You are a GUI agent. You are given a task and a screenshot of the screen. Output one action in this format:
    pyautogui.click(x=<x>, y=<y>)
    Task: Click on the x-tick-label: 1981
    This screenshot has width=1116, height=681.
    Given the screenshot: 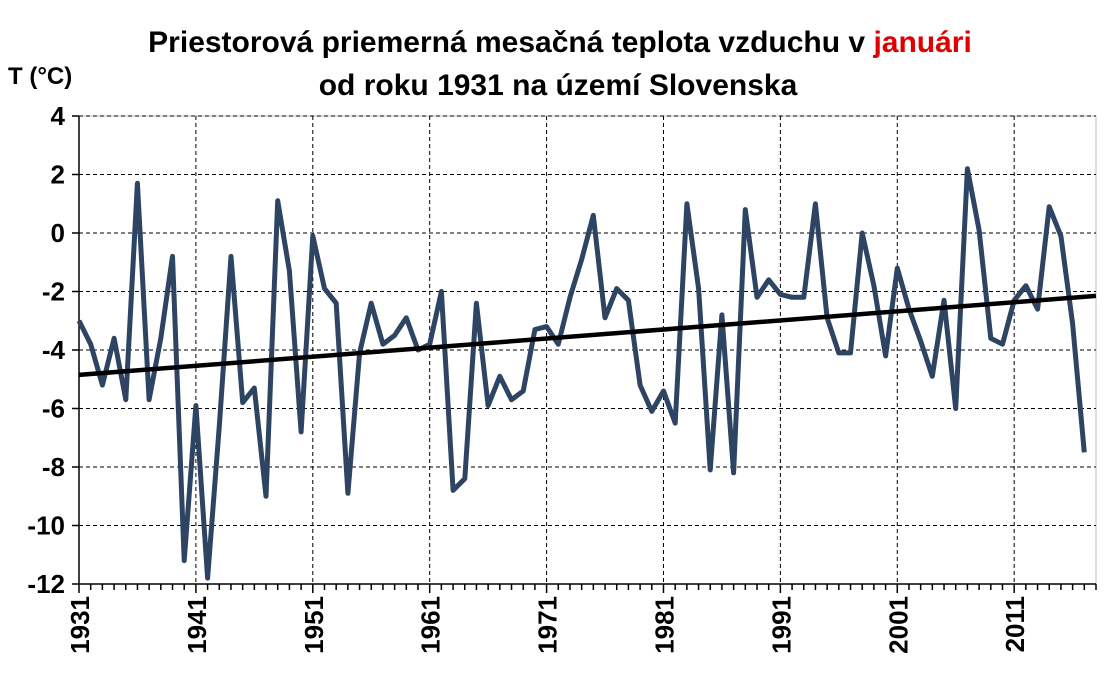 What is the action you would take?
    pyautogui.click(x=664, y=625)
    